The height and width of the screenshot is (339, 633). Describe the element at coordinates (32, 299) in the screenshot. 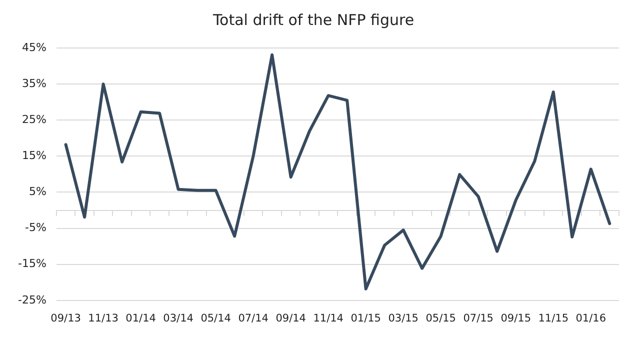

I see `y-tick-label: -25%` at that location.